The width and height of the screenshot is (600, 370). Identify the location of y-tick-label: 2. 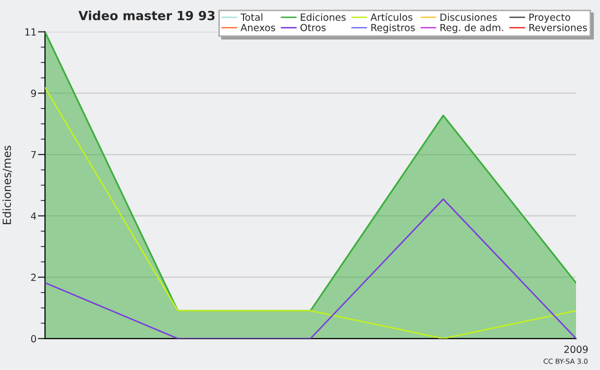
(33, 277).